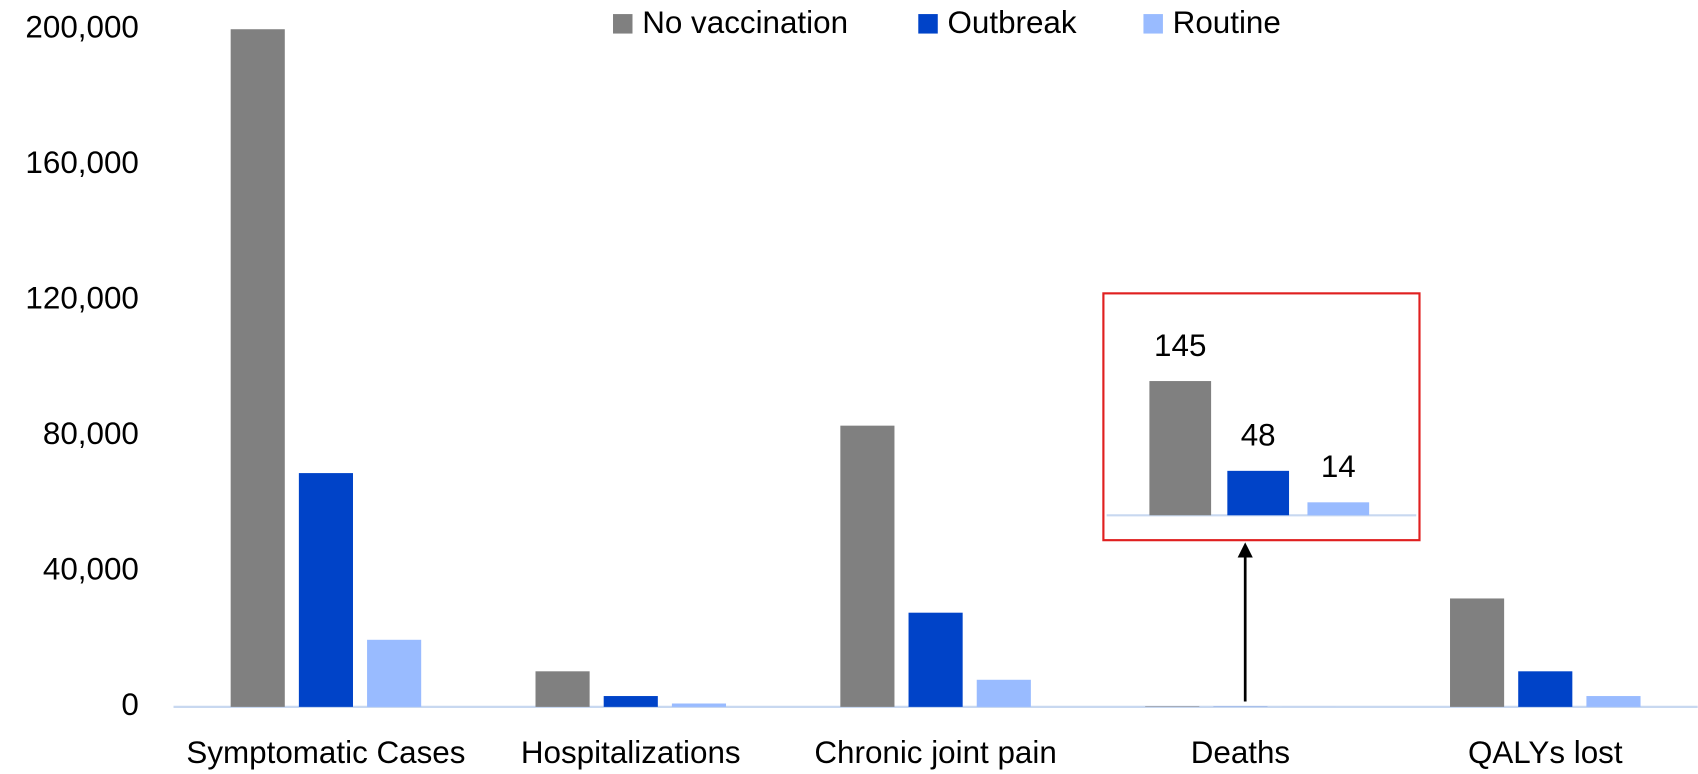 The height and width of the screenshot is (774, 1698). I want to click on x-tick-label: Symptomatic Cases, so click(325, 752).